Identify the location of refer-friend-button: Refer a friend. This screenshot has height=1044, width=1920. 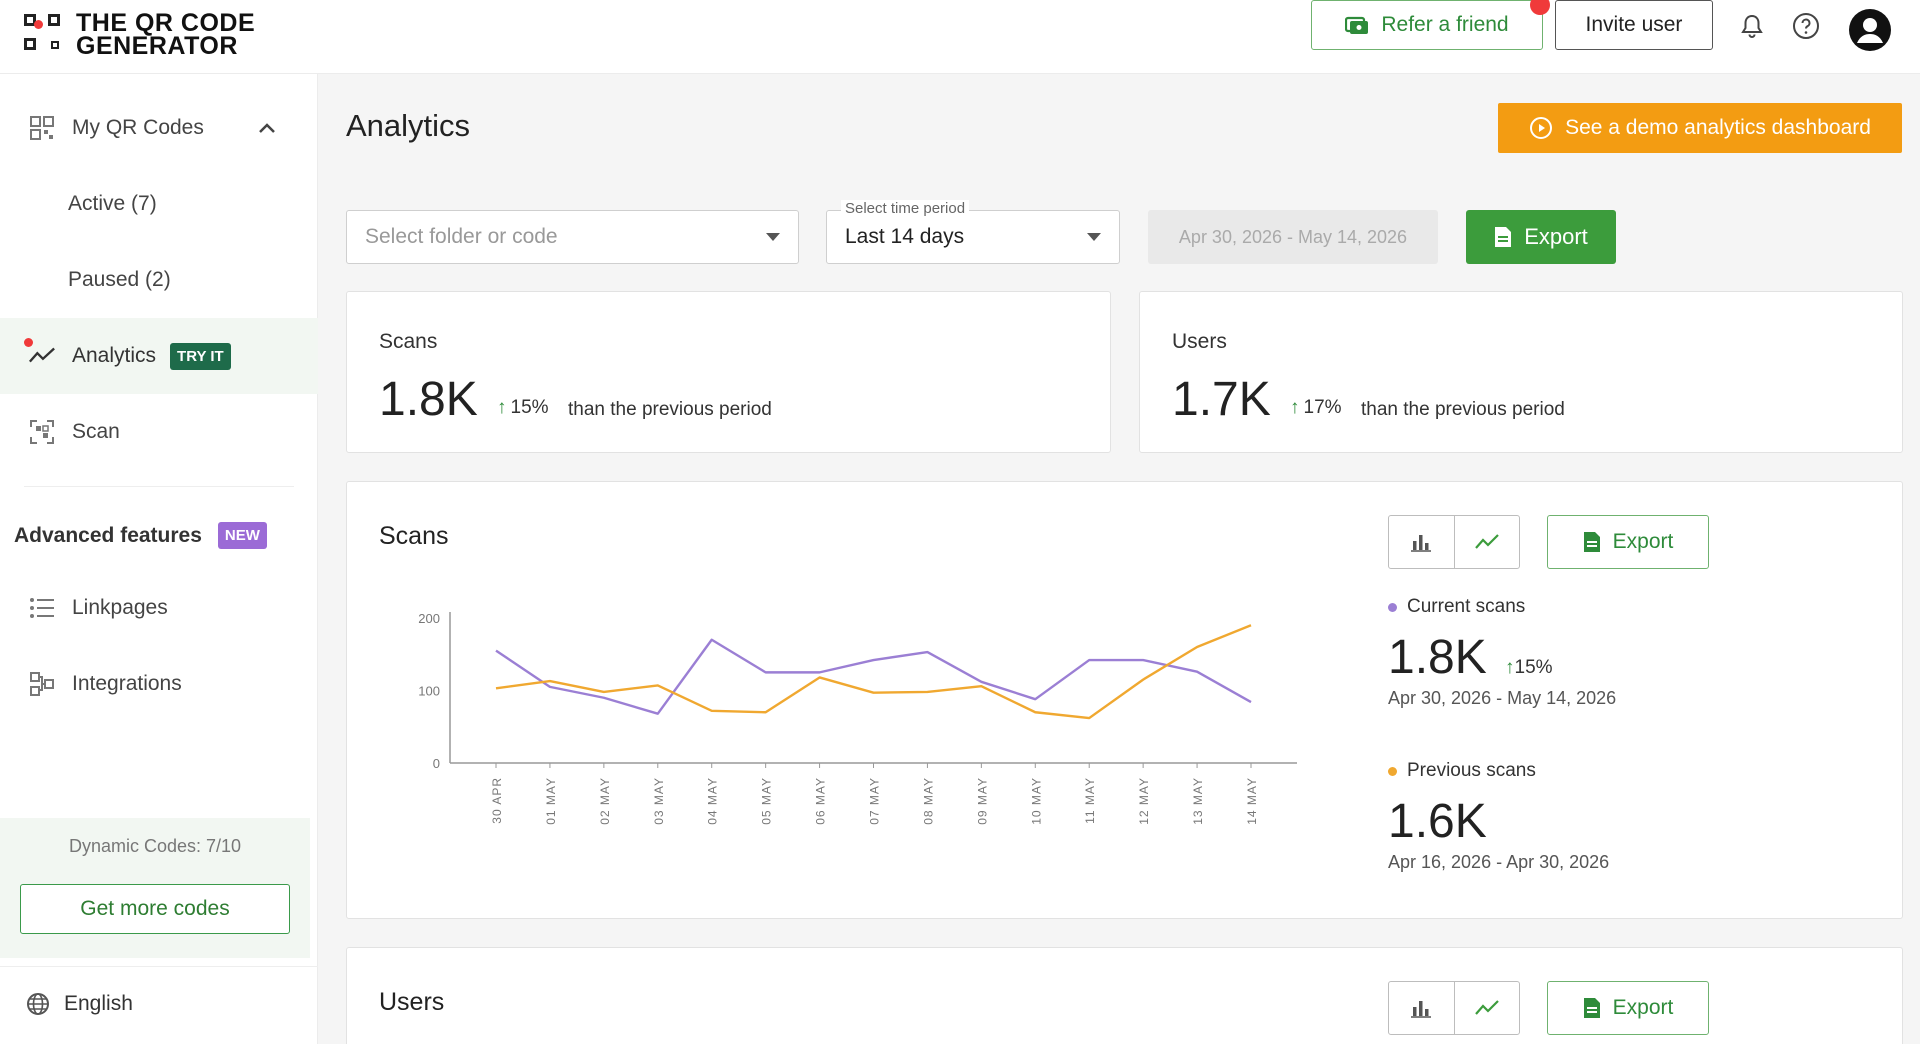
(1430, 25).